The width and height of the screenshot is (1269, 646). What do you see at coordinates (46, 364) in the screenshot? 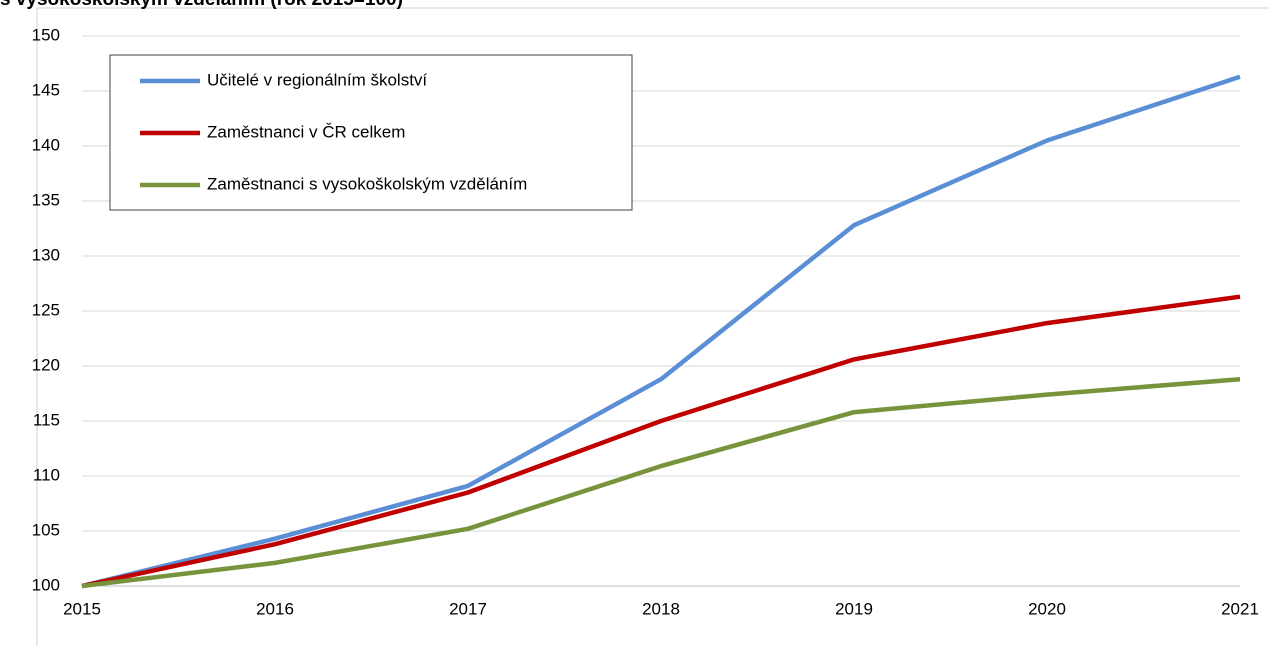
I see `y-tick-label: 120` at bounding box center [46, 364].